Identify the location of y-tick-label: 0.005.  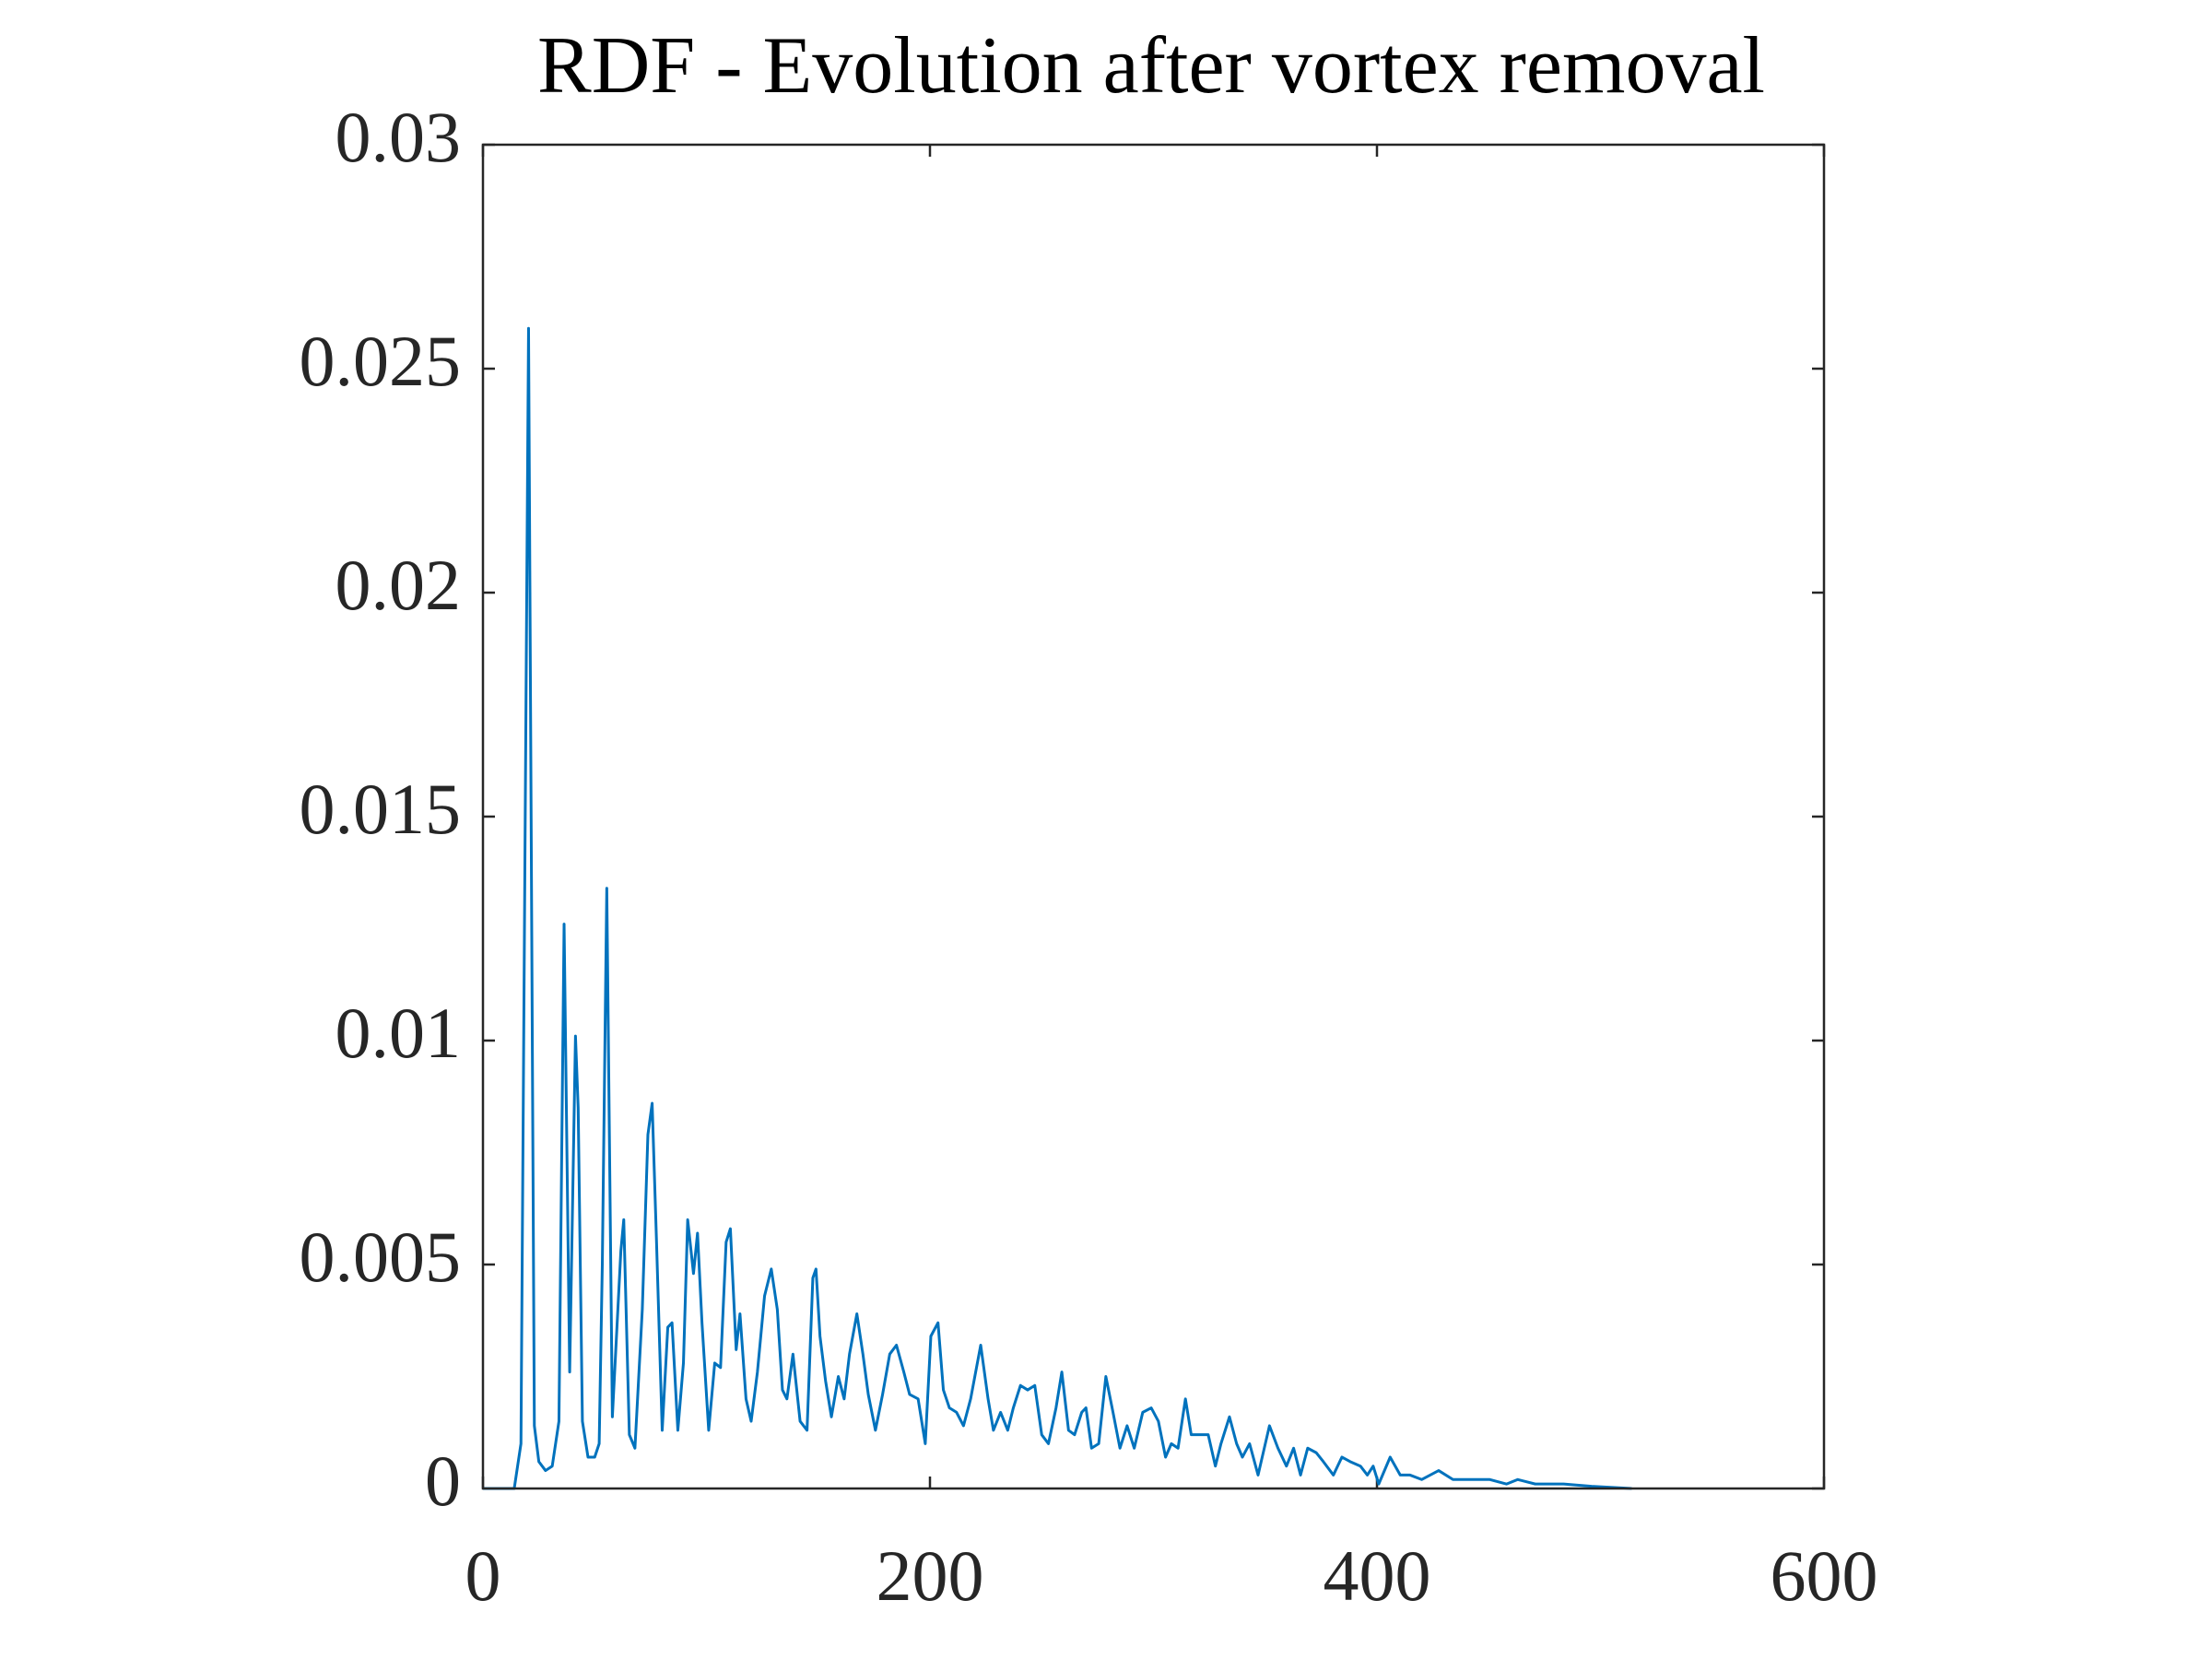
(381, 1257).